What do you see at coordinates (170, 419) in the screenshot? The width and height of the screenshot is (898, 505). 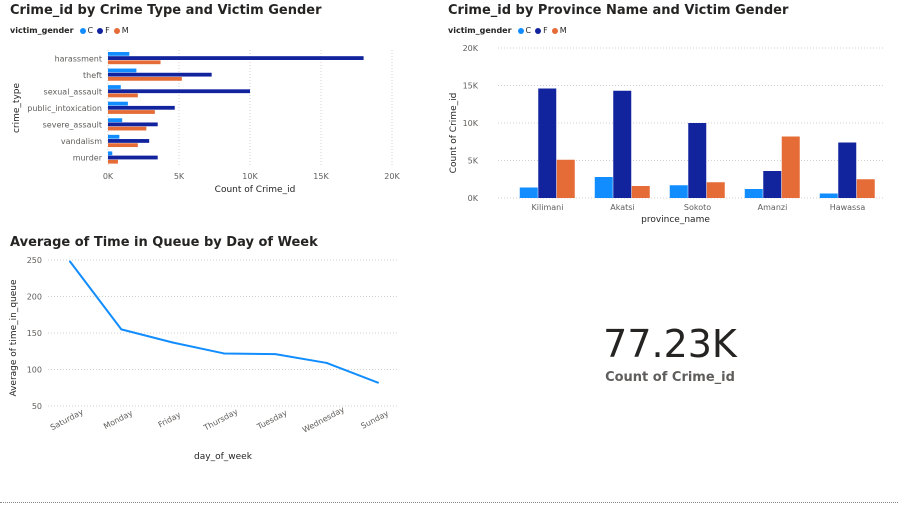 I see `x-tick-label: Friday` at bounding box center [170, 419].